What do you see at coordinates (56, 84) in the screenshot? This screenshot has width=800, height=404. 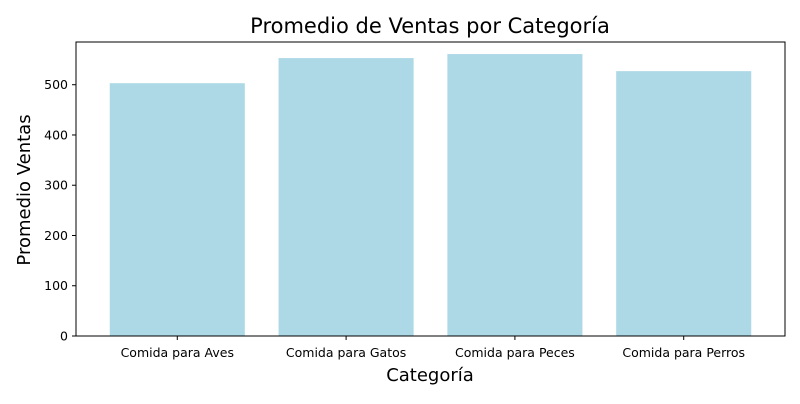 I see `y-tick-label: 500` at bounding box center [56, 84].